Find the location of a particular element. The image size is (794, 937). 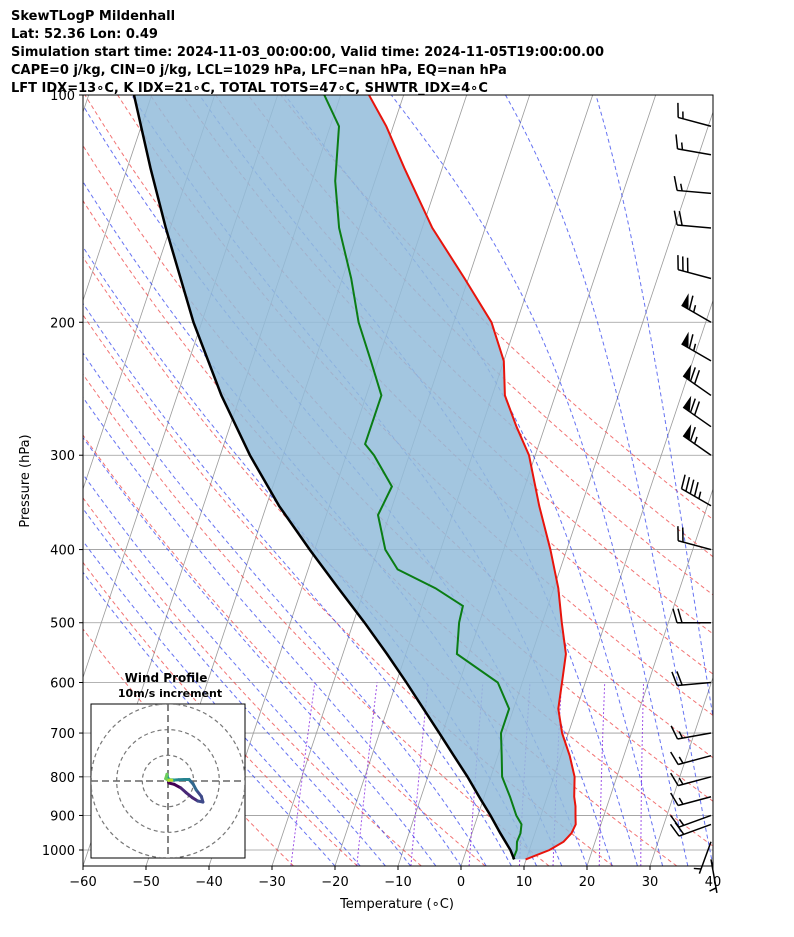

y-tick-label: 1000 is located at coordinates (58, 851).